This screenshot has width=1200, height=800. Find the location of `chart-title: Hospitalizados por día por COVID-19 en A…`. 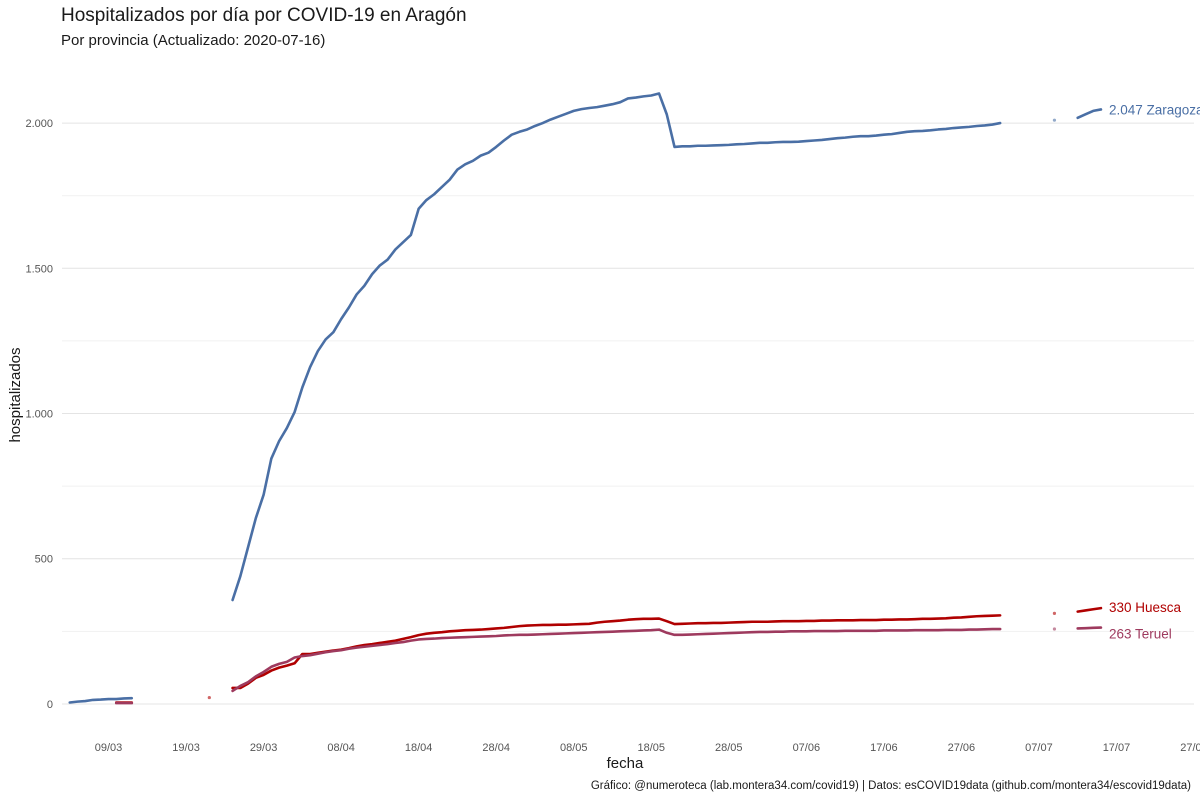

chart-title: Hospitalizados por día por COVID-19 en A… is located at coordinates (264, 15).